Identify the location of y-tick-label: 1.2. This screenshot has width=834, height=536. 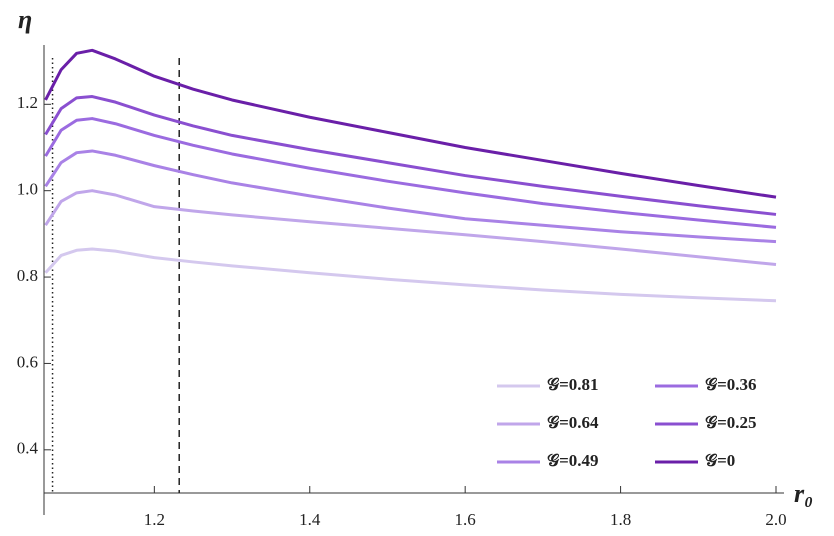
(27, 102).